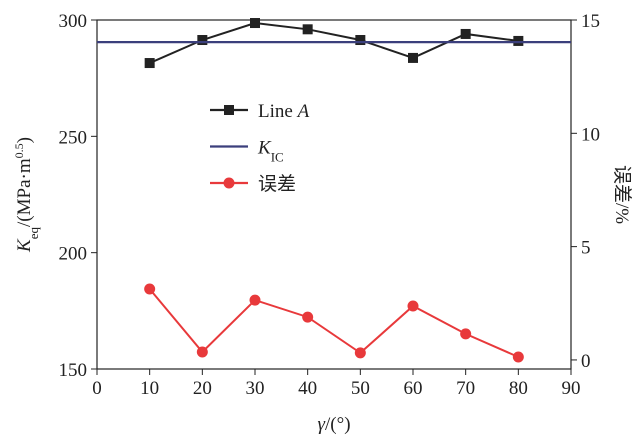  I want to click on y2-tick-label: 5, so click(586, 248).